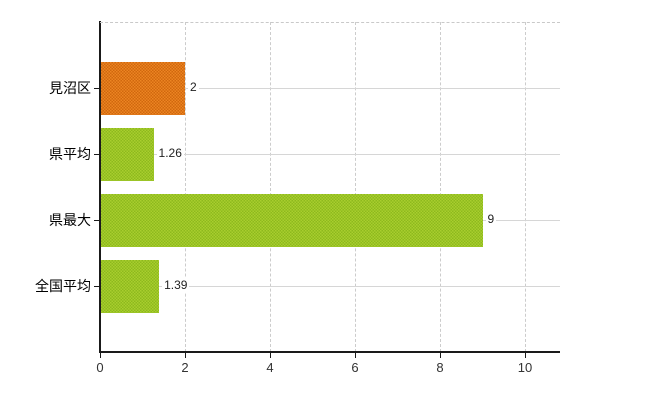 The height and width of the screenshot is (400, 650). Describe the element at coordinates (185, 367) in the screenshot. I see `x-tick-label: 2` at that location.